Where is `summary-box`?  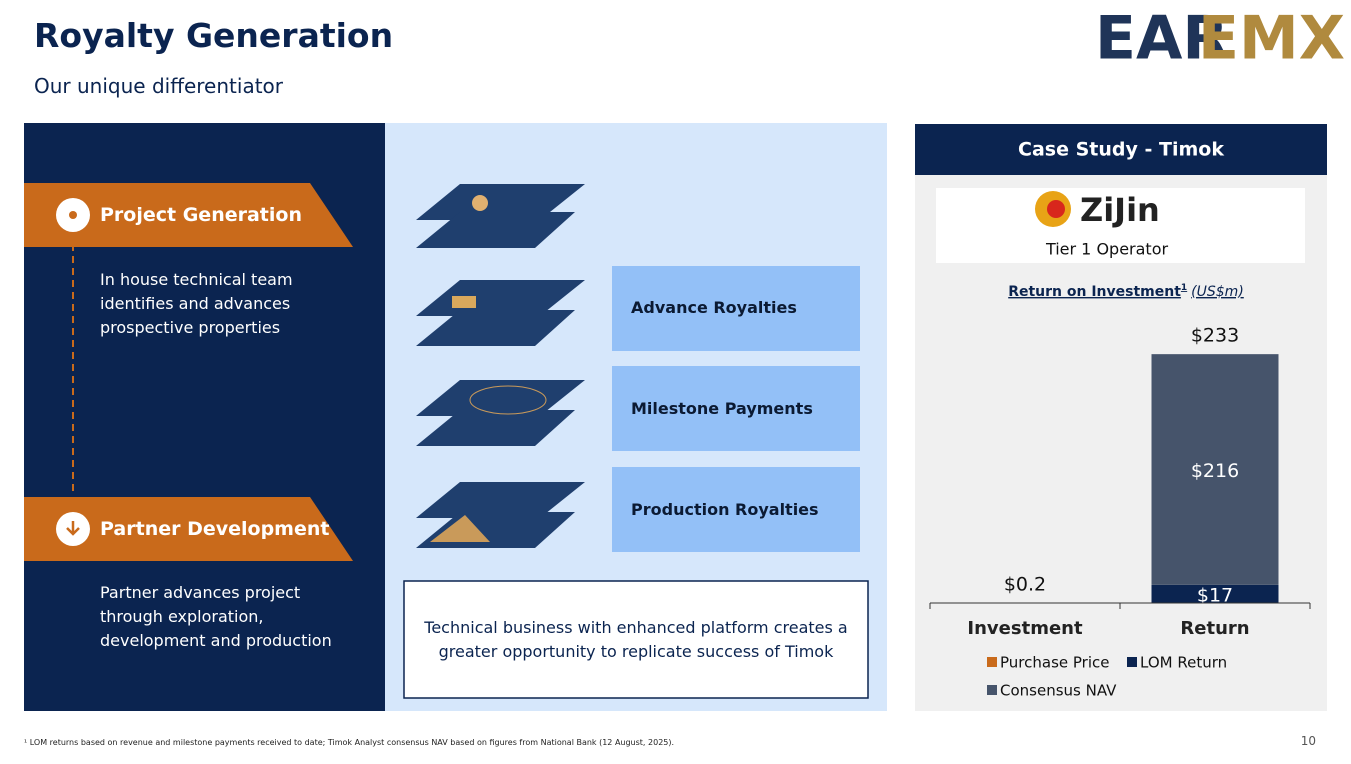 summary-box is located at coordinates (636, 639).